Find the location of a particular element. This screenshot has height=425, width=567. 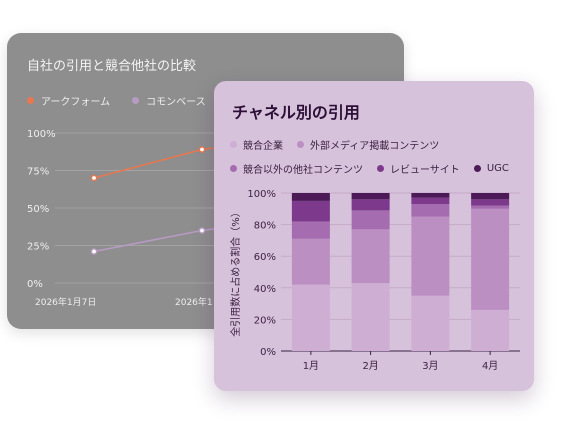

legend-row: 競合企業 外部メディア掲載コンテンツ is located at coordinates (380, 144).